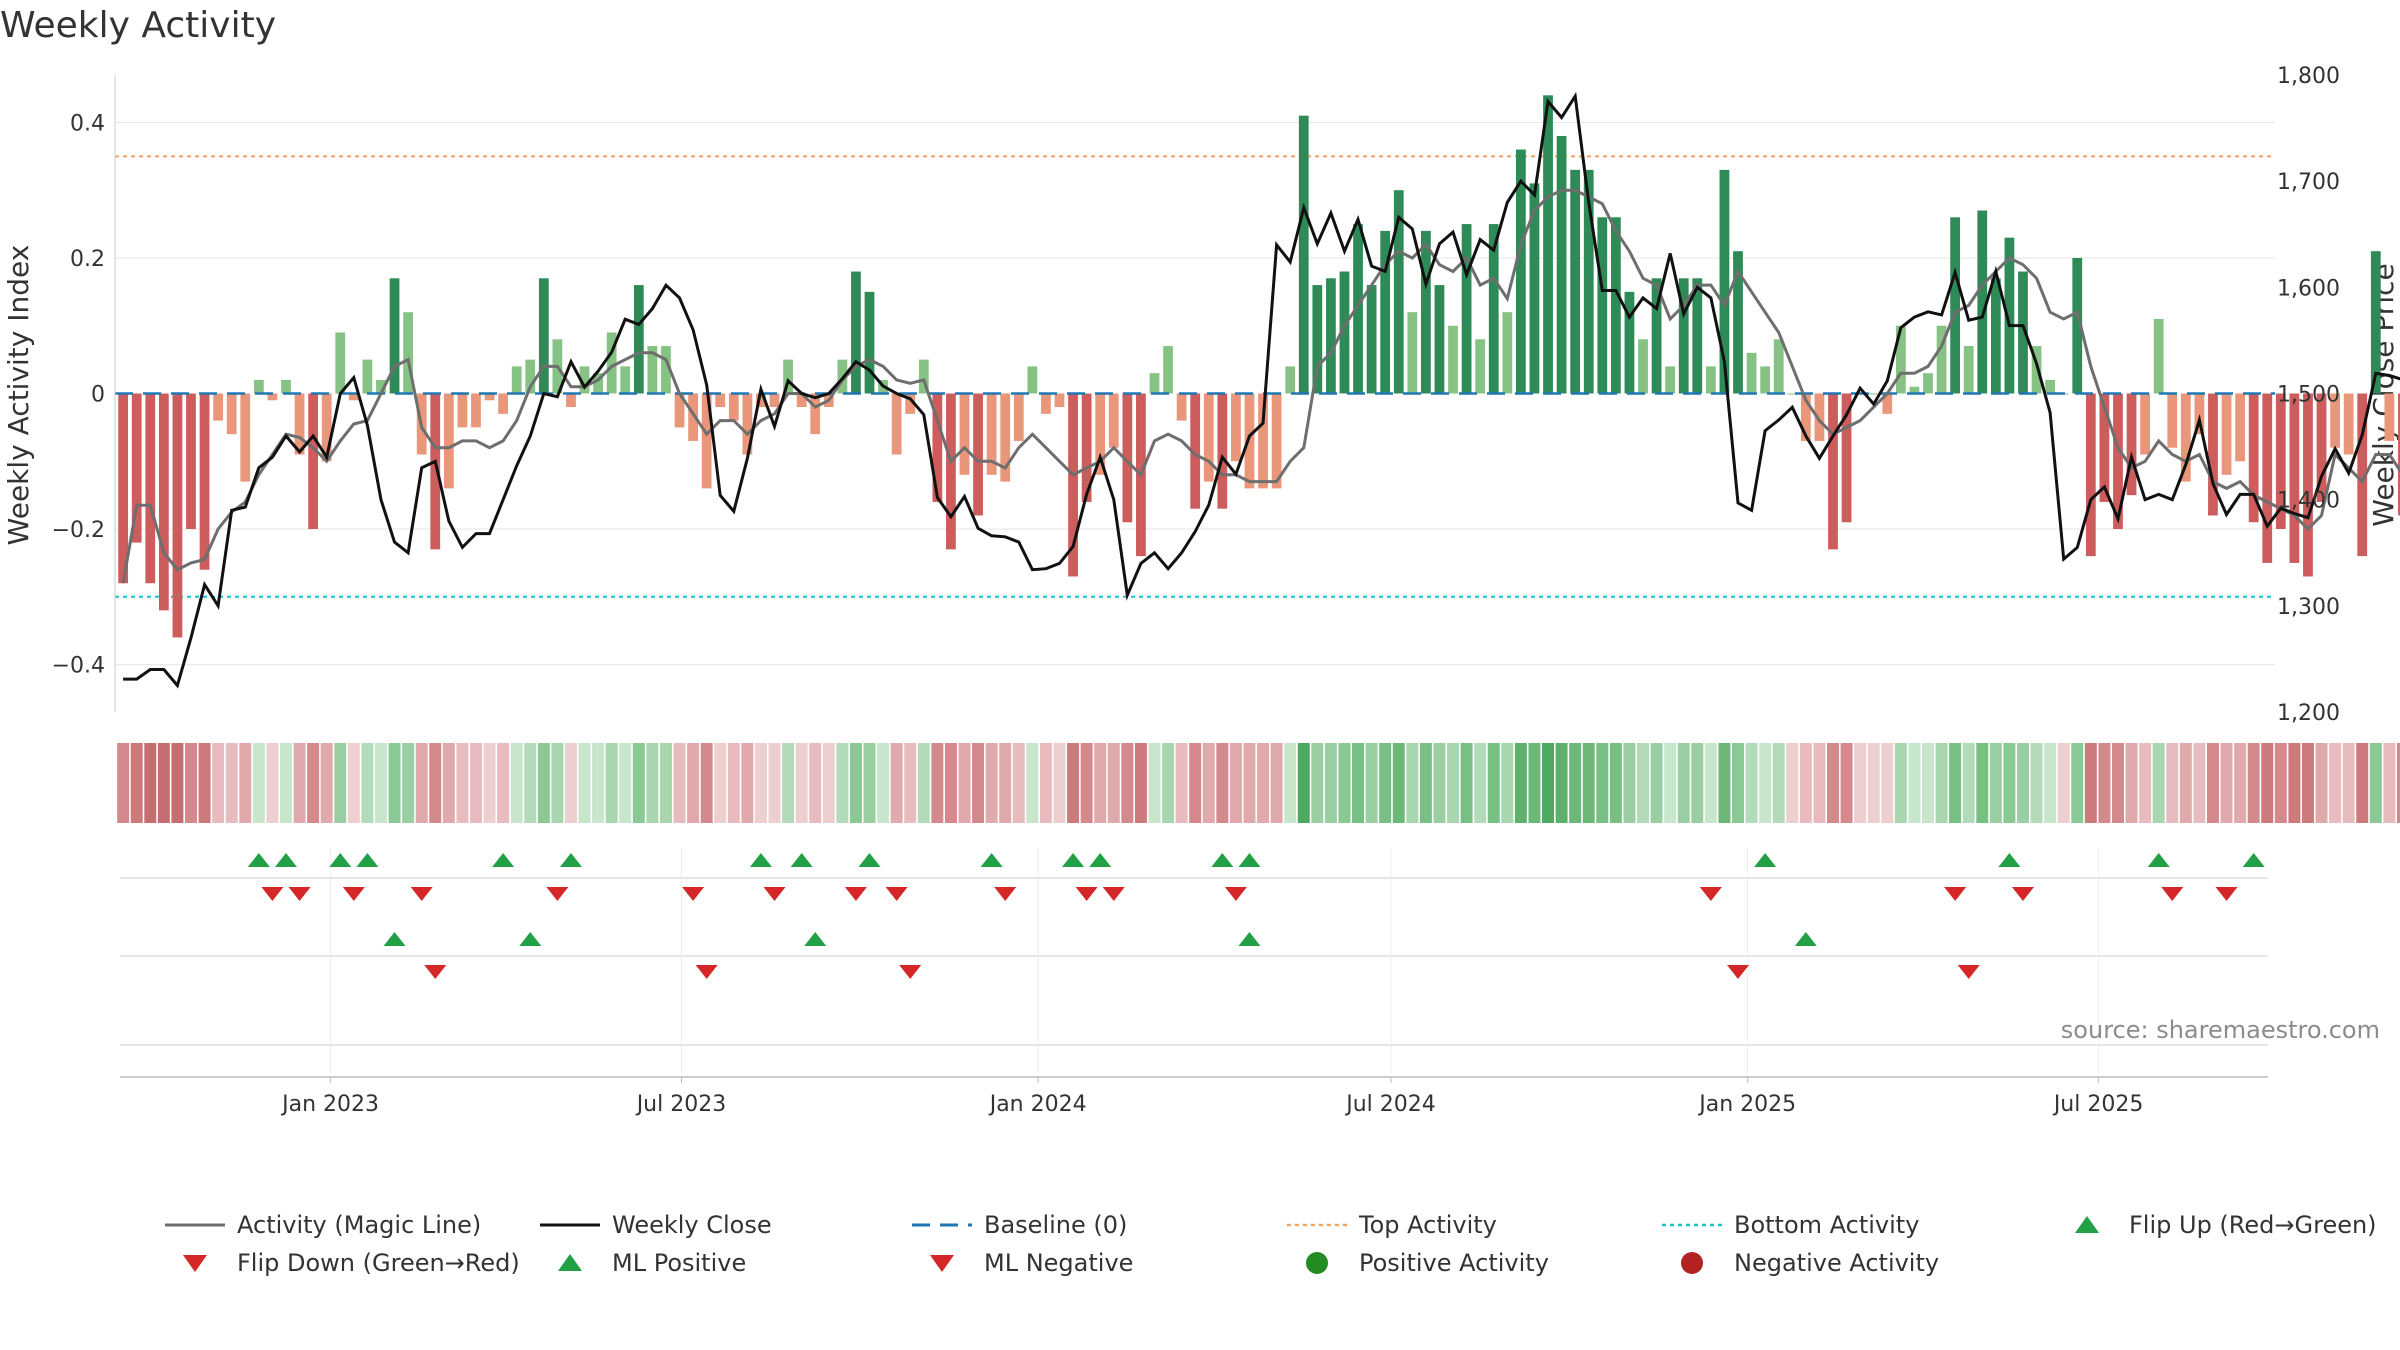  Describe the element at coordinates (435, 972) in the screenshot. I see `ml-negative-marker` at that location.